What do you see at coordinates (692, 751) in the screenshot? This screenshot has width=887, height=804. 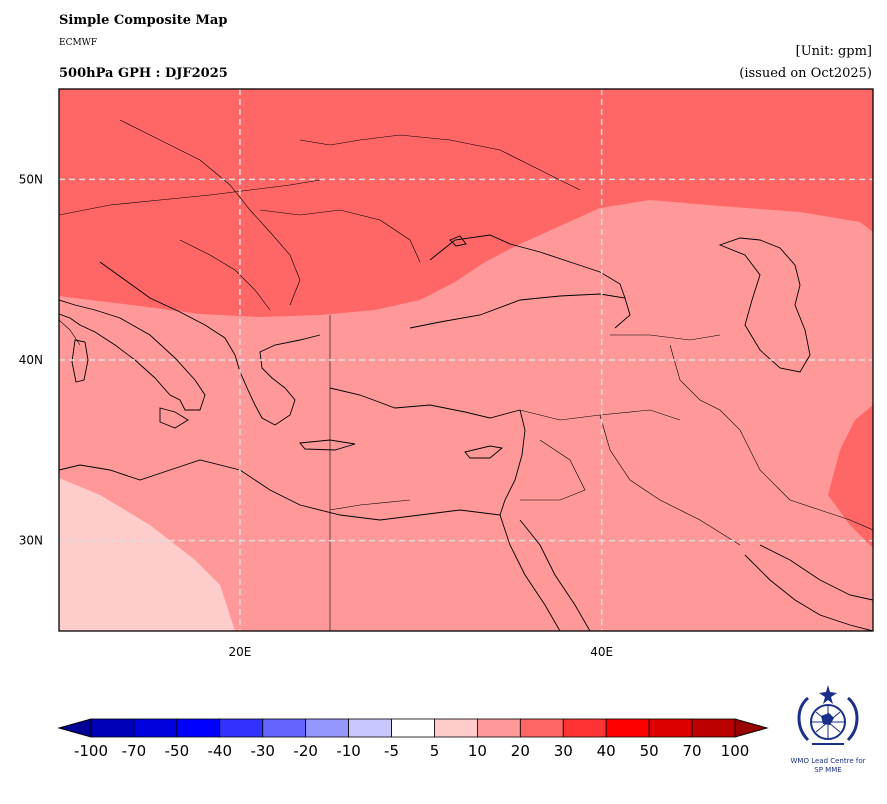 I see `colorbar-label: 70` at bounding box center [692, 751].